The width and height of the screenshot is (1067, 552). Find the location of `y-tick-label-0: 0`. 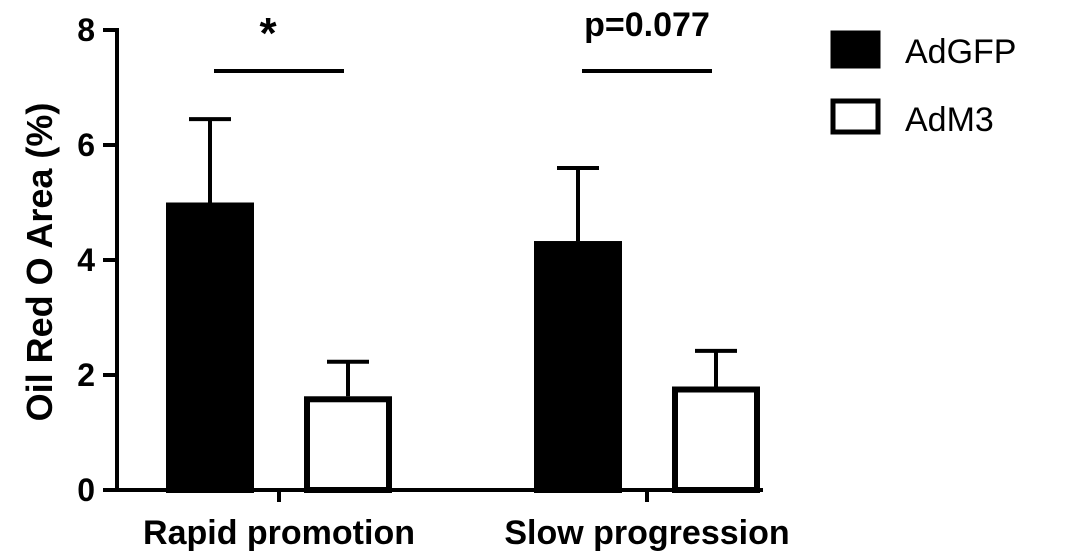

y-tick-label-0: 0 is located at coordinates (86, 490).